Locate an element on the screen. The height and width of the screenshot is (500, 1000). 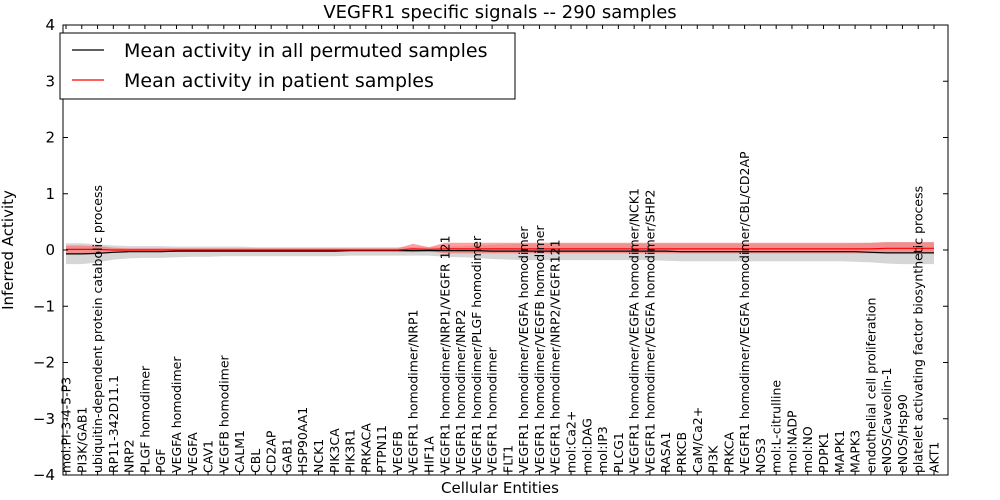
x-tick-label: VEGFA is located at coordinates (192, 452).